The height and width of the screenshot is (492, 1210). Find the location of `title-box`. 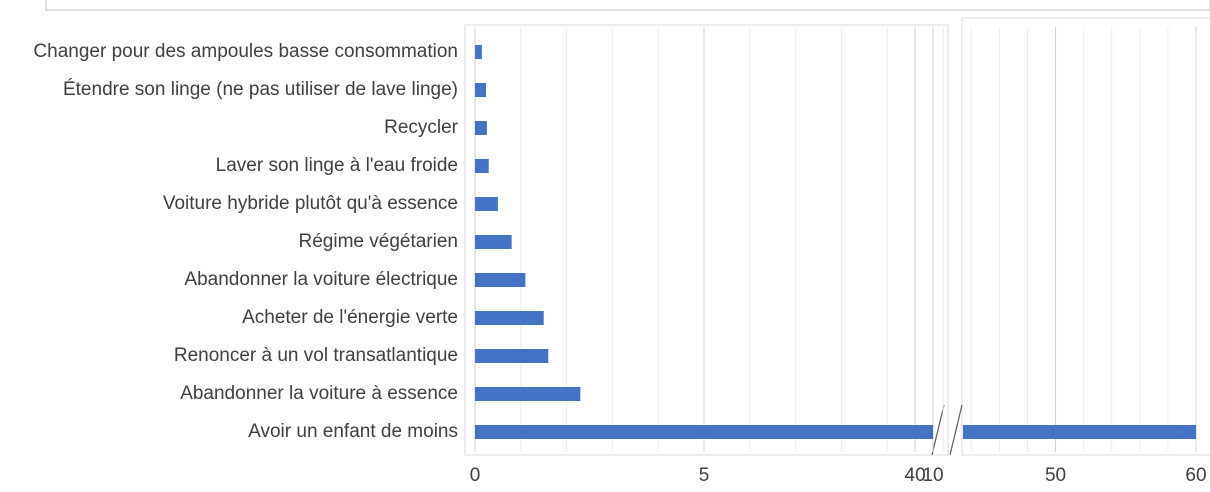

title-box is located at coordinates (627, 5).